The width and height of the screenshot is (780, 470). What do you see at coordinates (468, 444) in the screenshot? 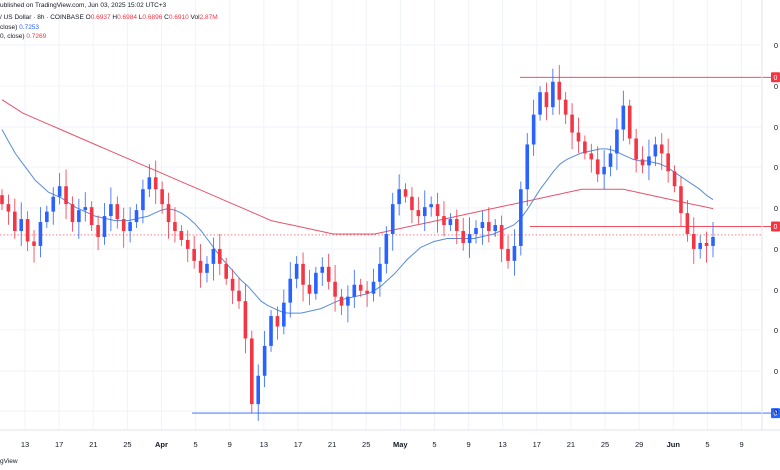
I see `time-tick-label: 9` at bounding box center [468, 444].